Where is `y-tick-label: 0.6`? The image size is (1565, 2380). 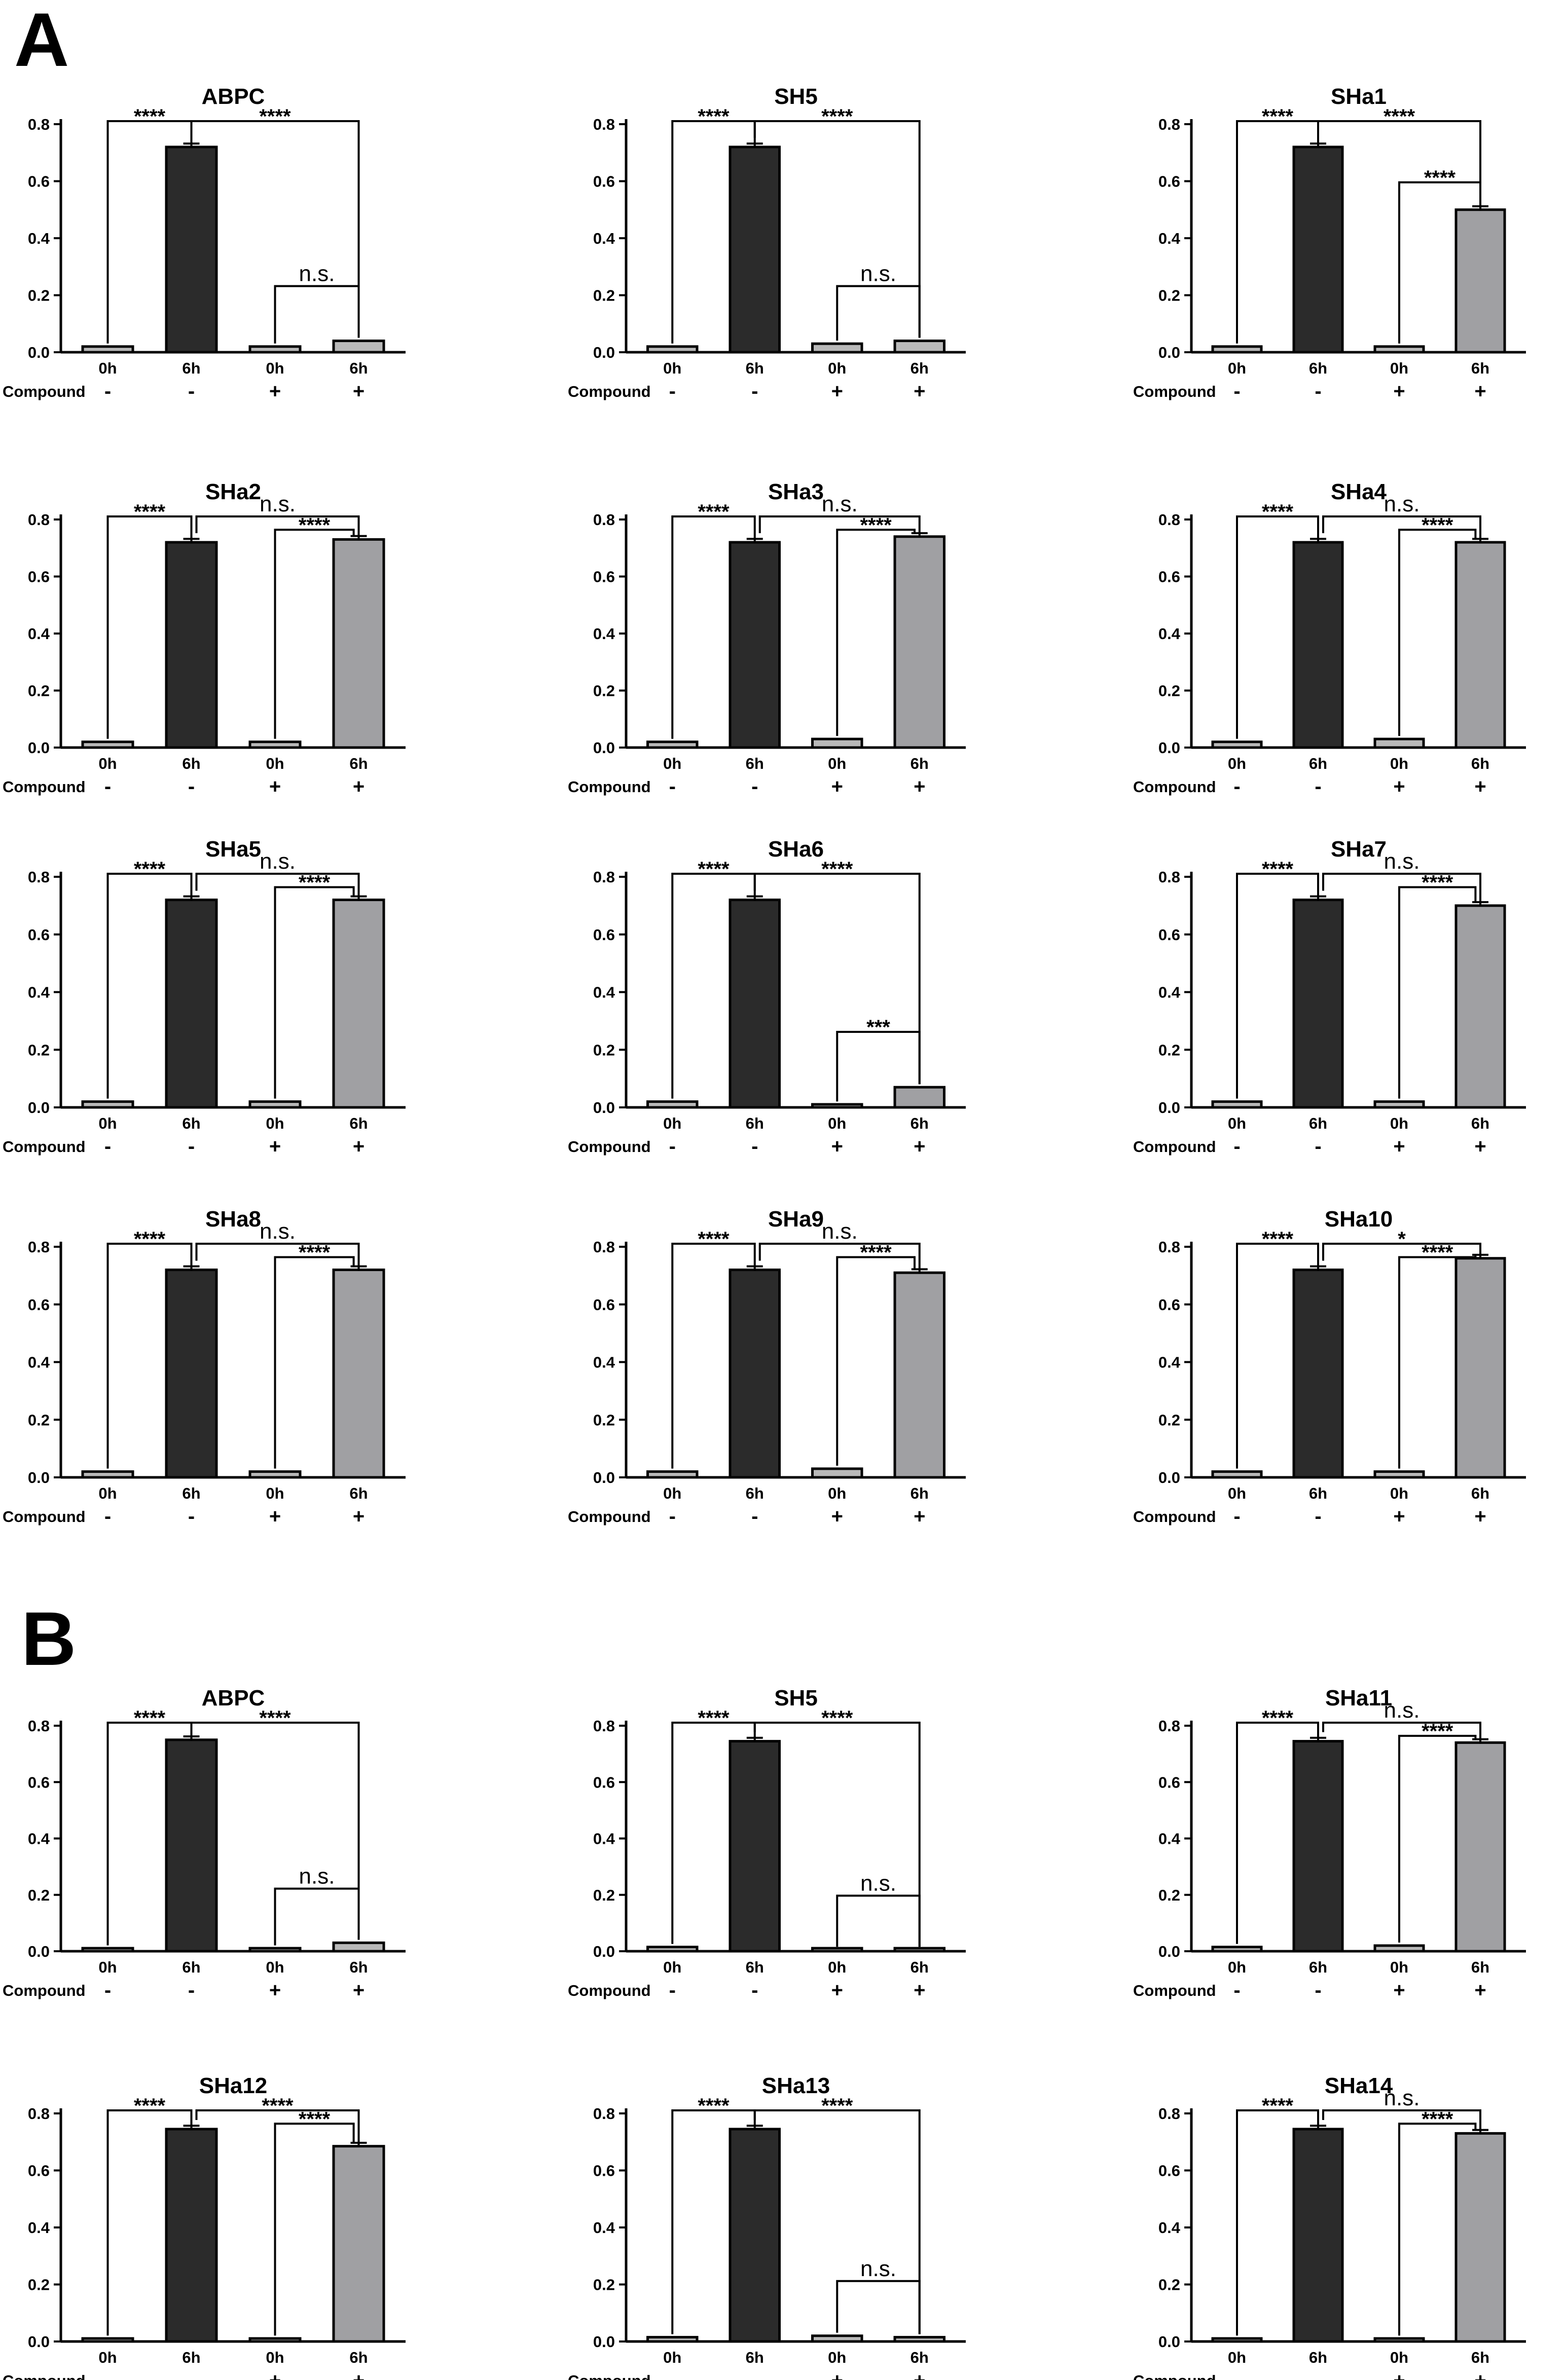 y-tick-label: 0.6 is located at coordinates (1169, 577).